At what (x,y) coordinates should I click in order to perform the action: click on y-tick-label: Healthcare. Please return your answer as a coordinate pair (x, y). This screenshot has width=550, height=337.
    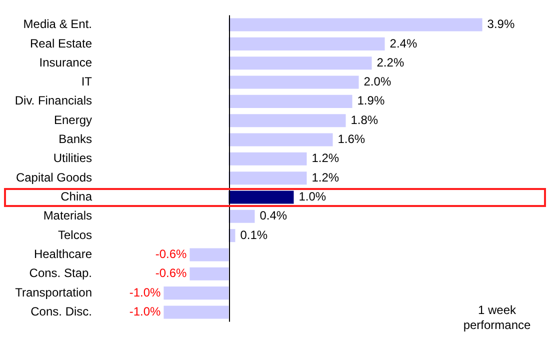
    Looking at the image, I should click on (63, 254).